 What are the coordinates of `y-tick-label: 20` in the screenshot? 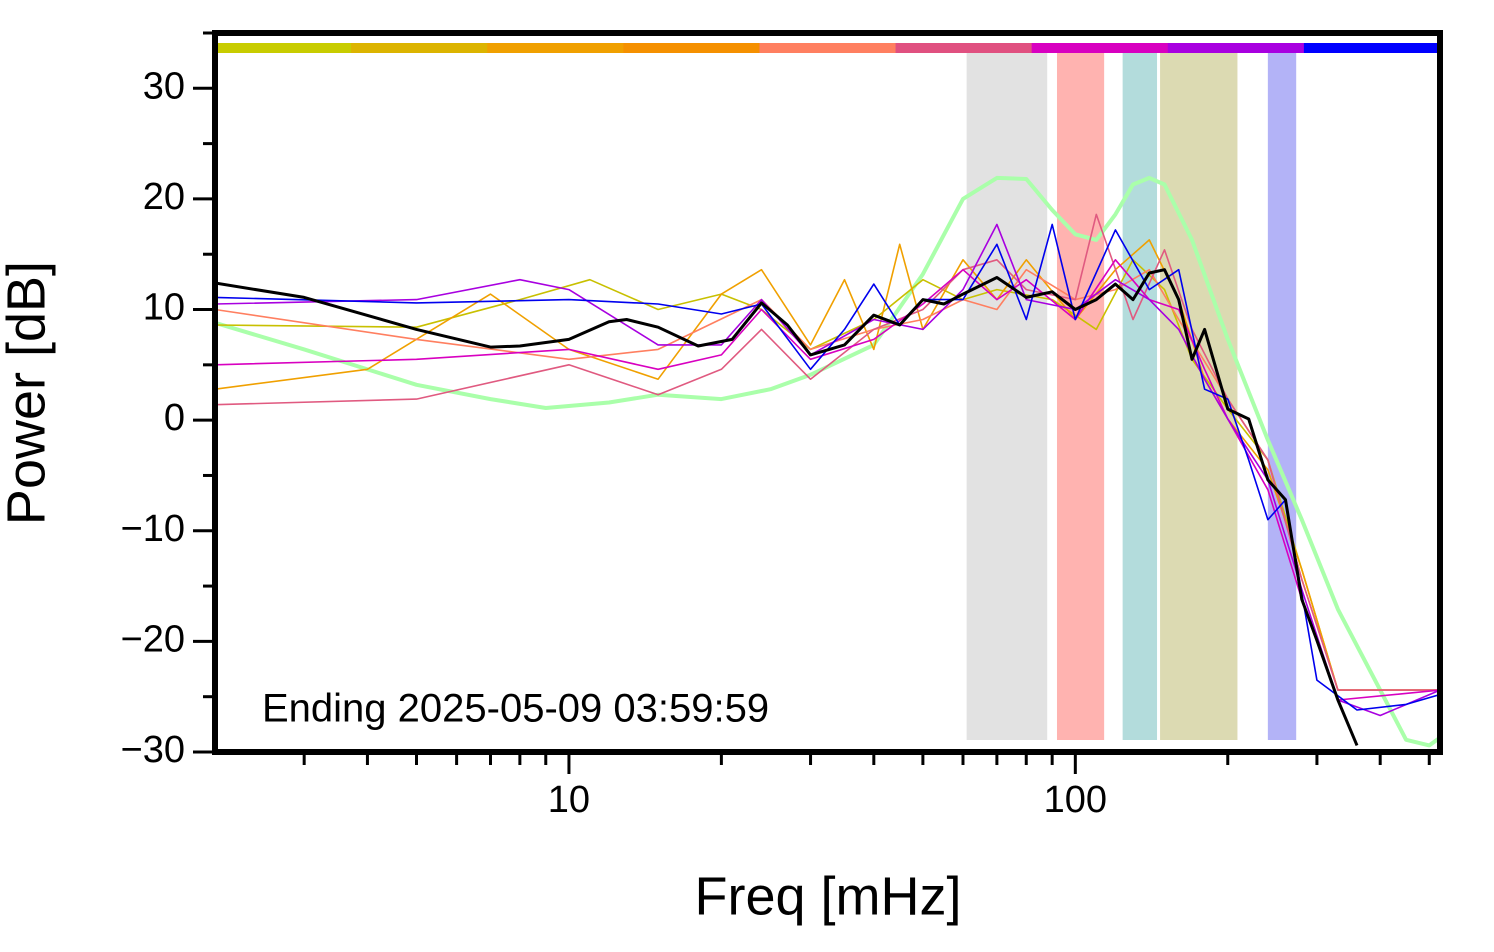 It's located at (164, 197).